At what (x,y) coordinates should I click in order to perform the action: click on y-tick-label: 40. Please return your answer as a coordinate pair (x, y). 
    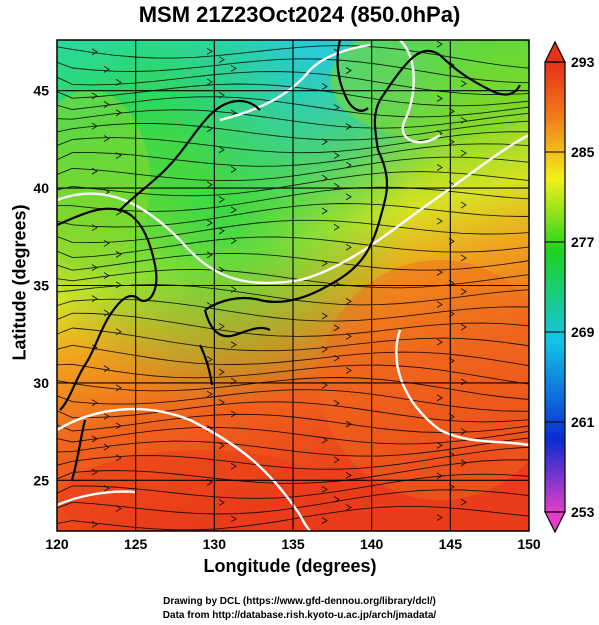
    Looking at the image, I should click on (41, 188).